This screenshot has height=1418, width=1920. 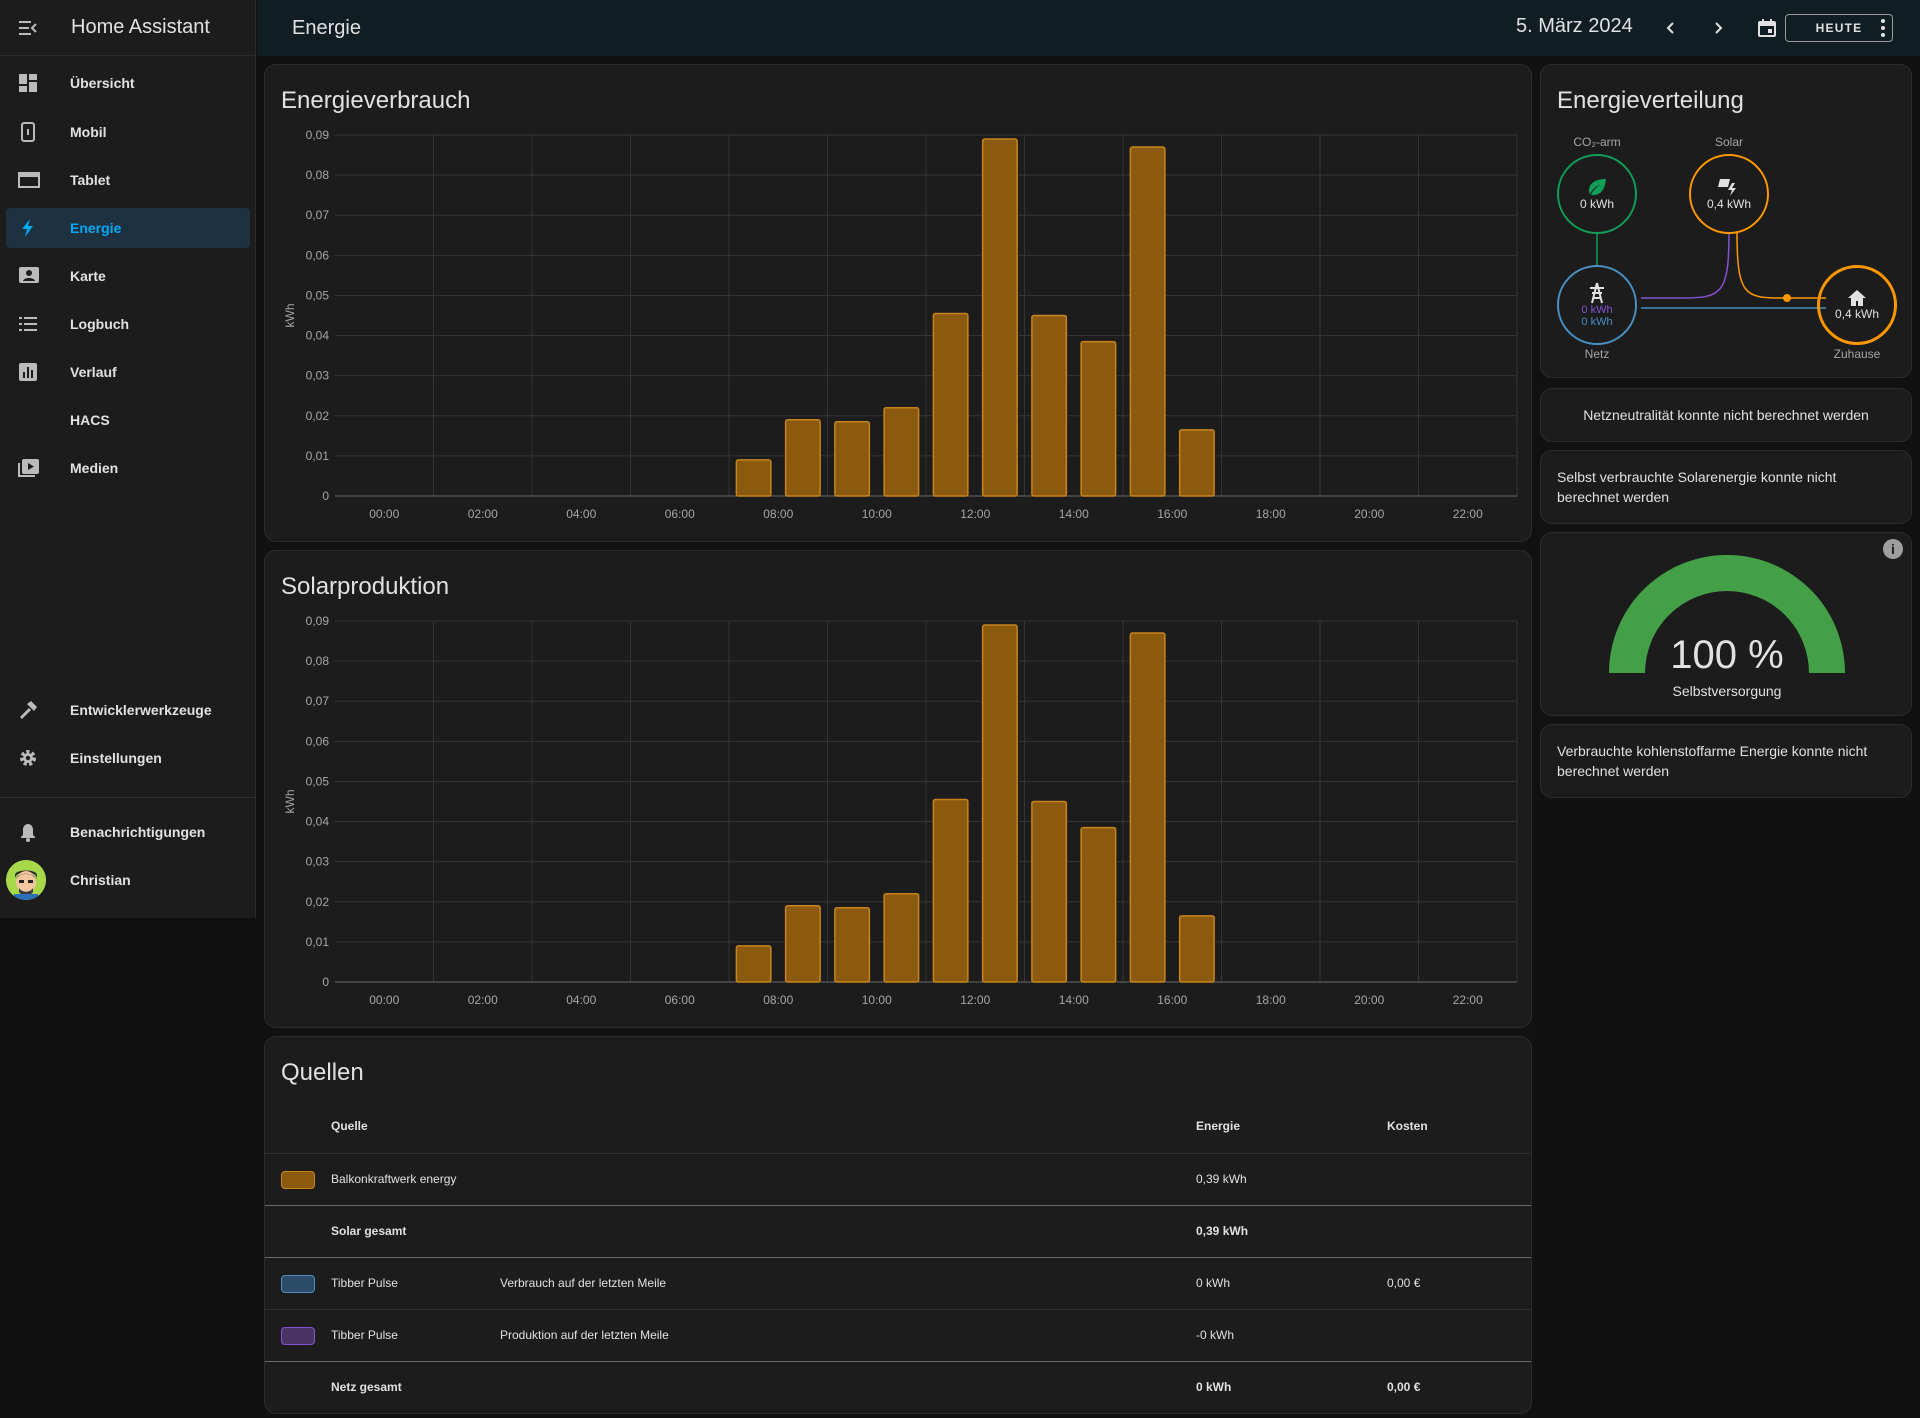 What do you see at coordinates (898, 1231) in the screenshot?
I see `table-row-total: Solar gesamt 0,39 kWh` at bounding box center [898, 1231].